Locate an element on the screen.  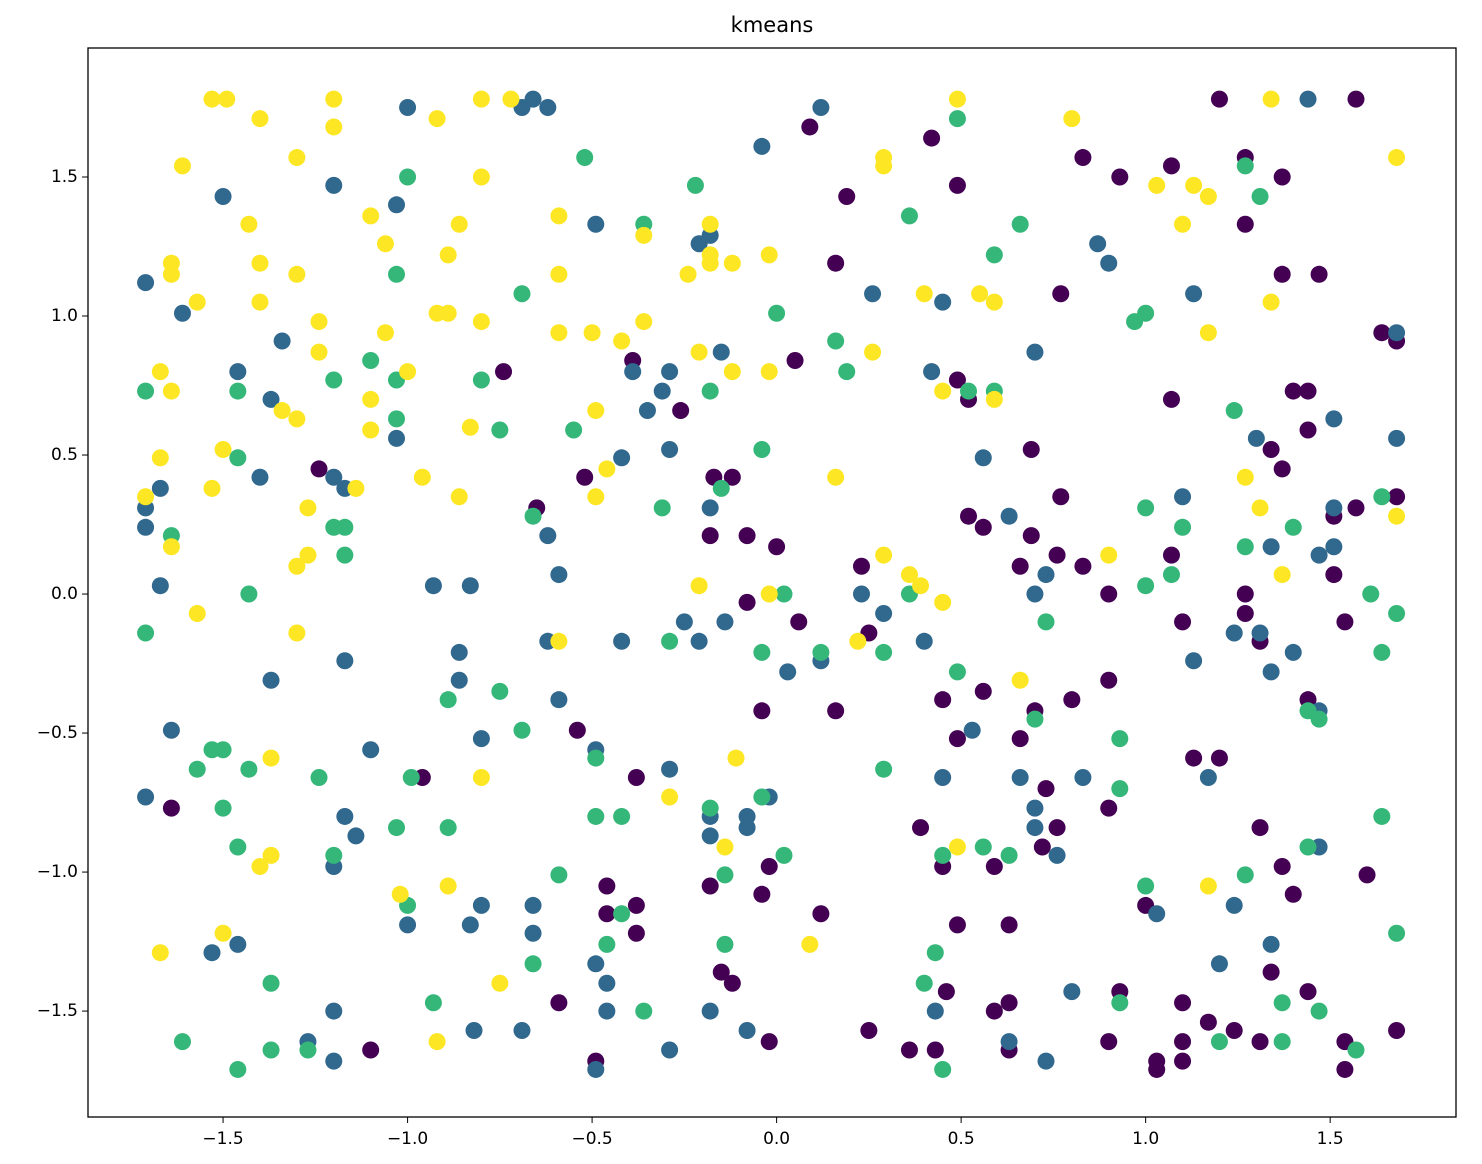
x-tick-label: −0.5 is located at coordinates (591, 1139).